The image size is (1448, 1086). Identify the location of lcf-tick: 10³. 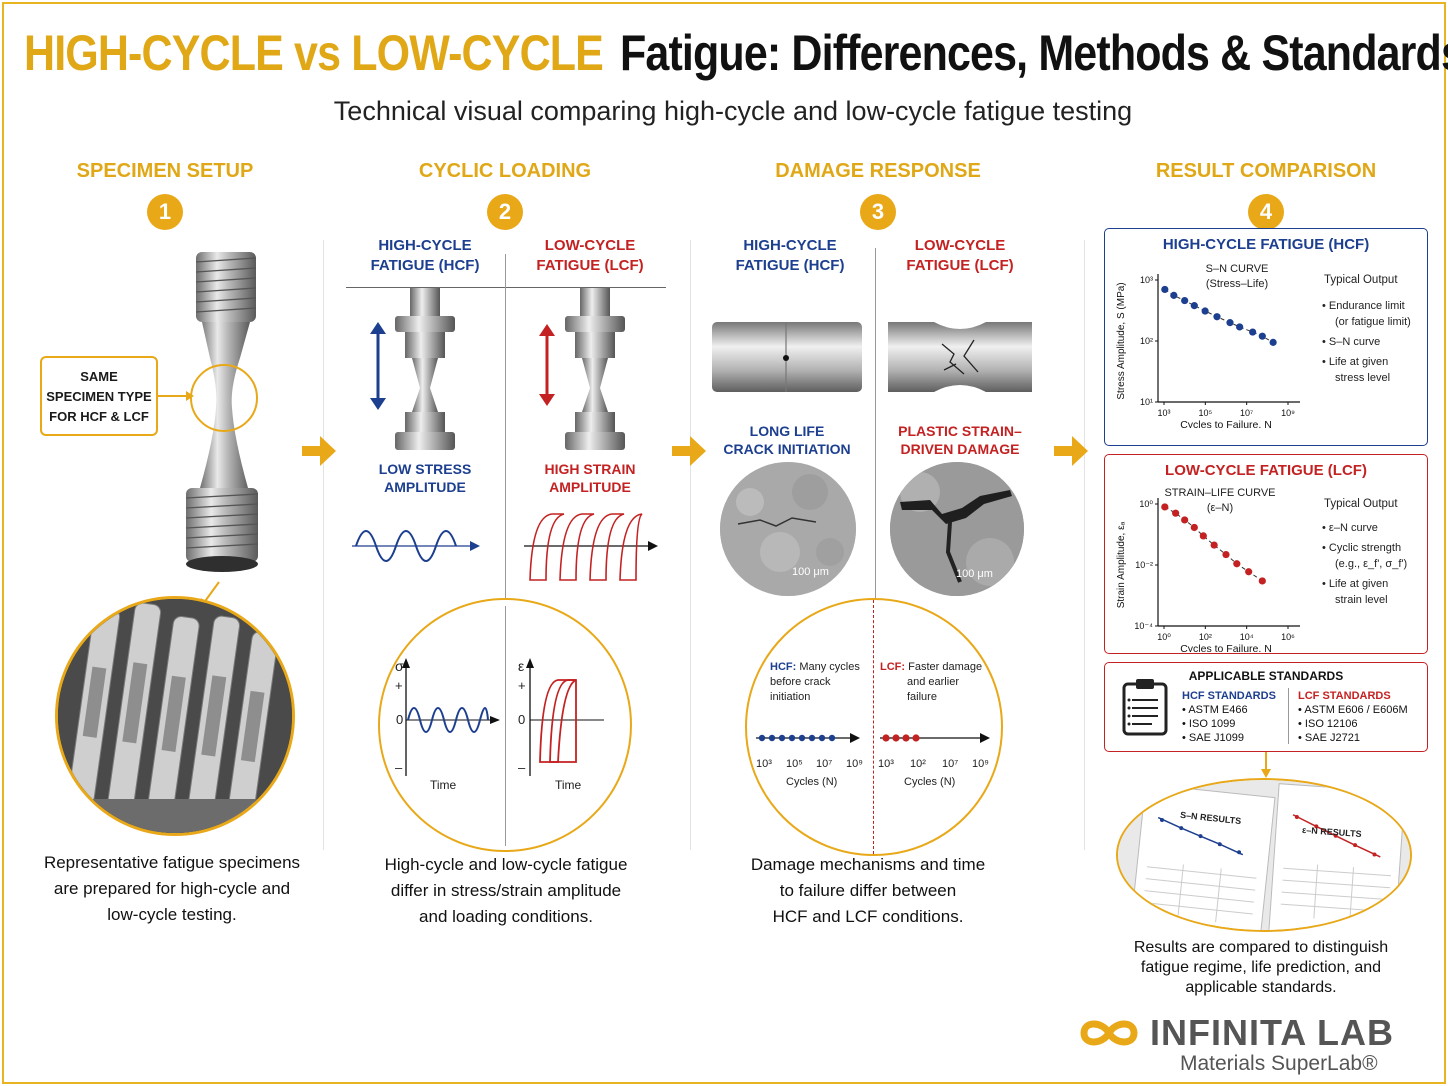
(886, 764).